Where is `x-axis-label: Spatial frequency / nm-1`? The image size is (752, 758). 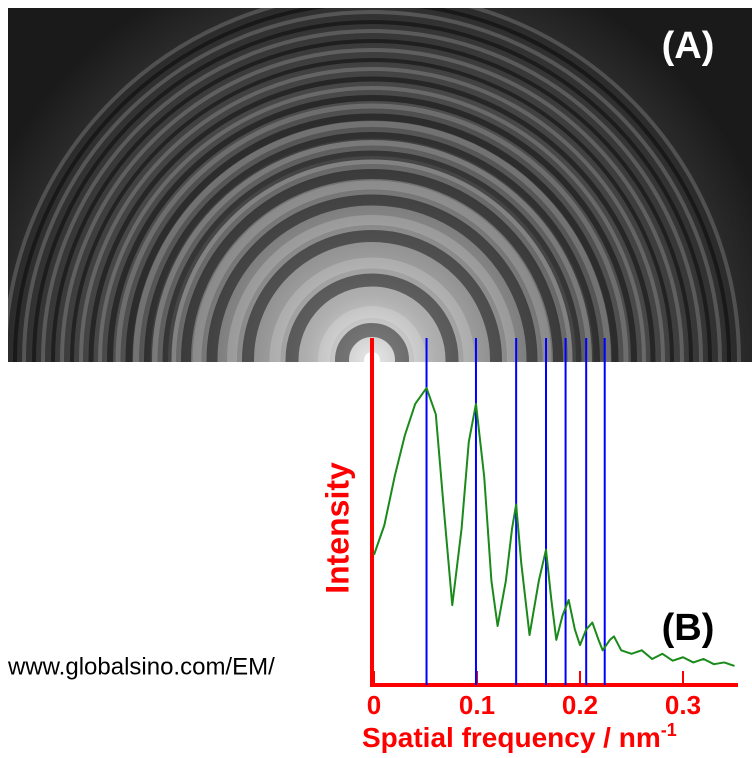
x-axis-label: Spatial frequency / nm-1 is located at coordinates (519, 737).